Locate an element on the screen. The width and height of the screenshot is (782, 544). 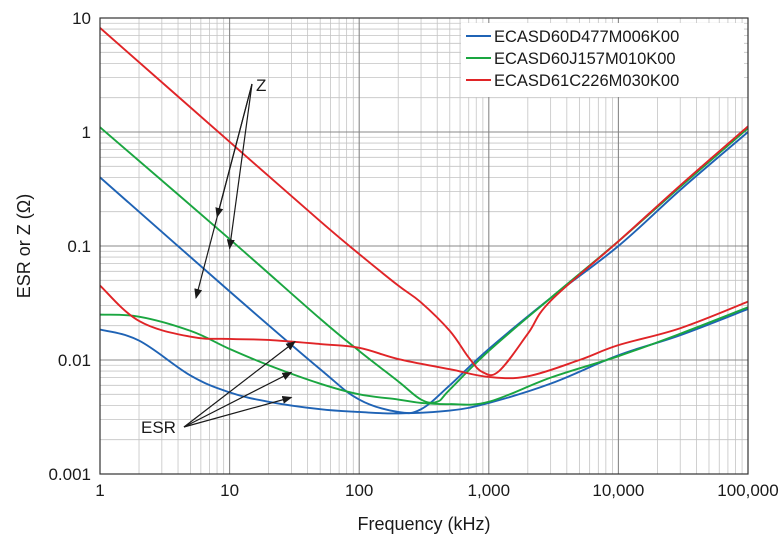
x-axis-title: Frequency (kHz) is located at coordinates (423, 524).